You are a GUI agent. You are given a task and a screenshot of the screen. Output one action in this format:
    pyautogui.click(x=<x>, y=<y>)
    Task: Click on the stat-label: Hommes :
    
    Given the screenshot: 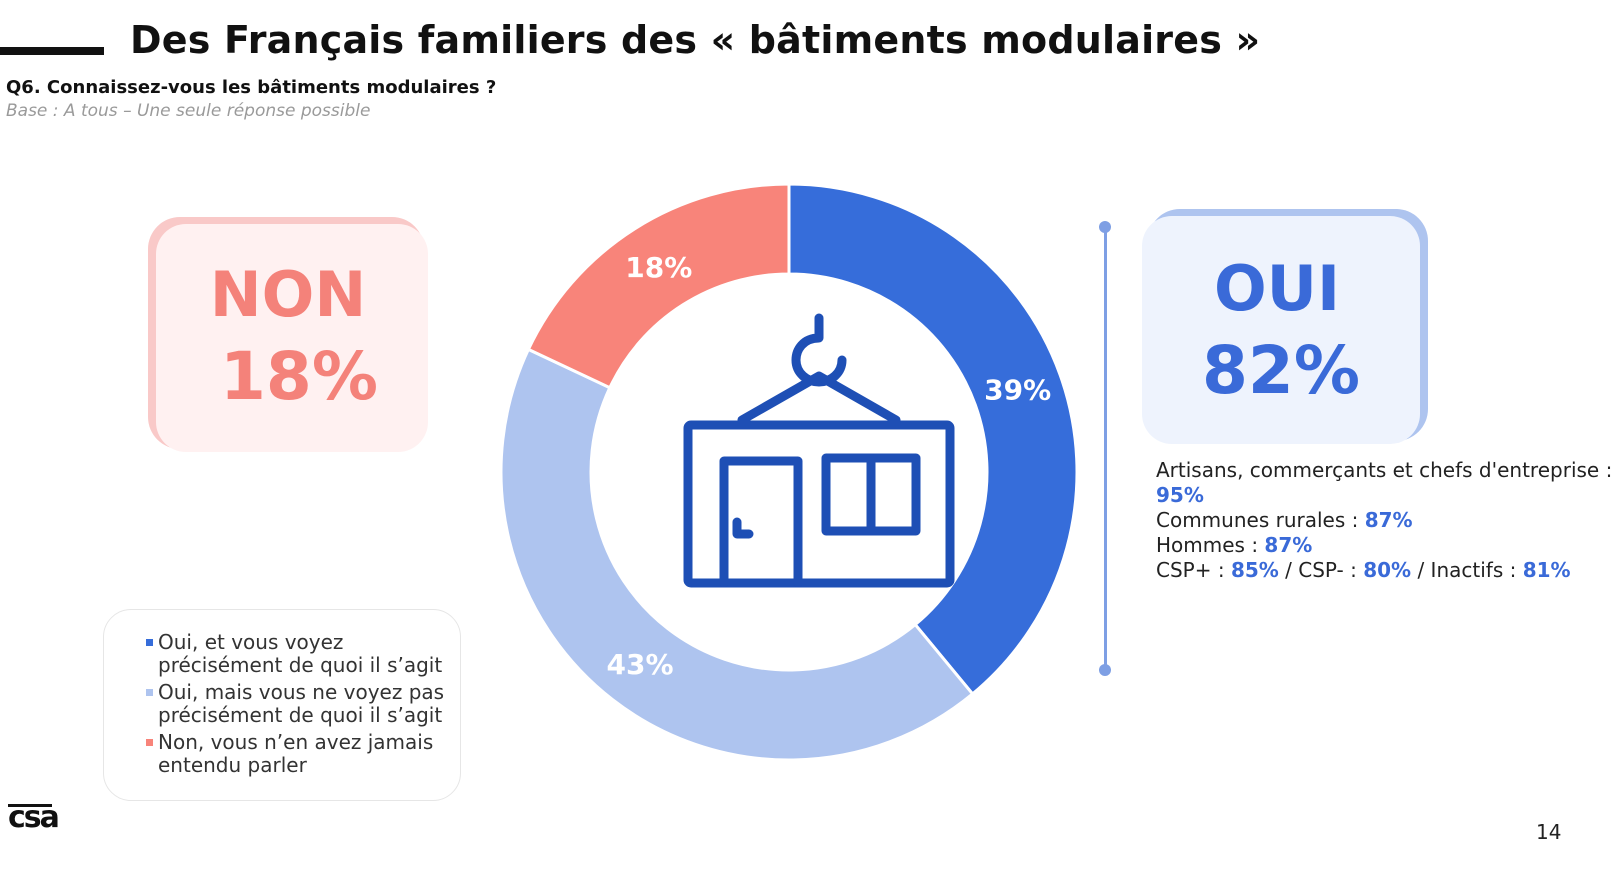 What is the action you would take?
    pyautogui.click(x=1210, y=545)
    